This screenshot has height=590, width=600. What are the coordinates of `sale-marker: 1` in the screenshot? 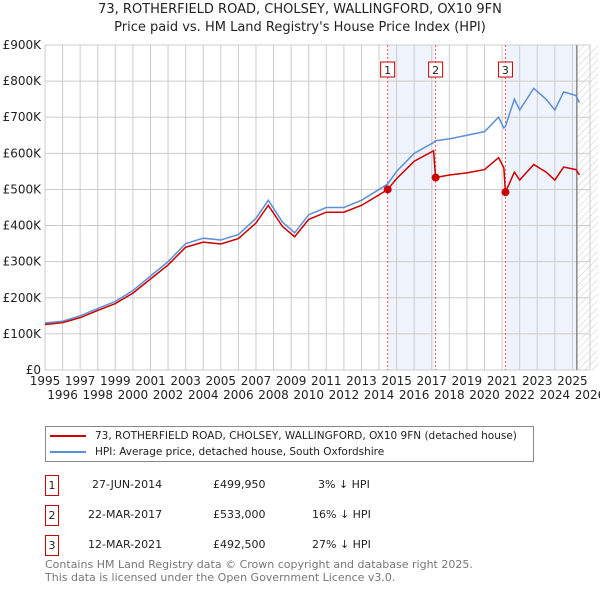 It's located at (52, 485).